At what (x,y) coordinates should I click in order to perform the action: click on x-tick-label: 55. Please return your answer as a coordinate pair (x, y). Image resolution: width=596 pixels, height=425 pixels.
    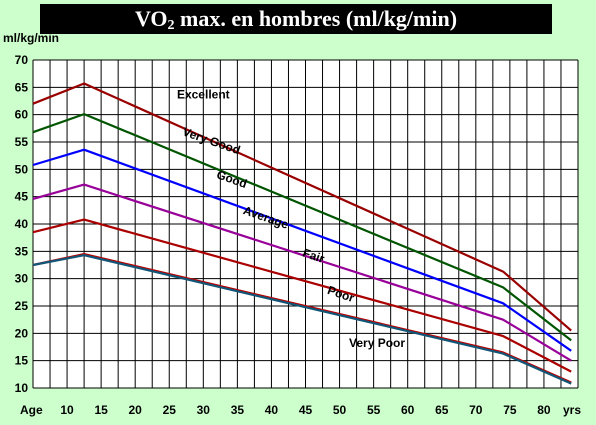
    Looking at the image, I should click on (374, 410).